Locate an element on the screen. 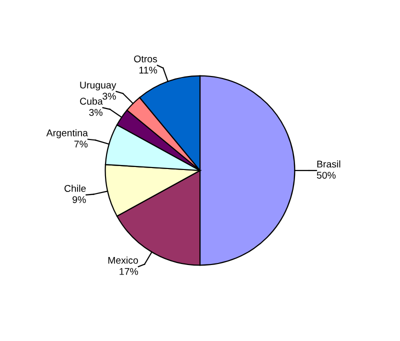 Image resolution: width=400 pixels, height=341 pixels. data-label: 11% is located at coordinates (148, 70).